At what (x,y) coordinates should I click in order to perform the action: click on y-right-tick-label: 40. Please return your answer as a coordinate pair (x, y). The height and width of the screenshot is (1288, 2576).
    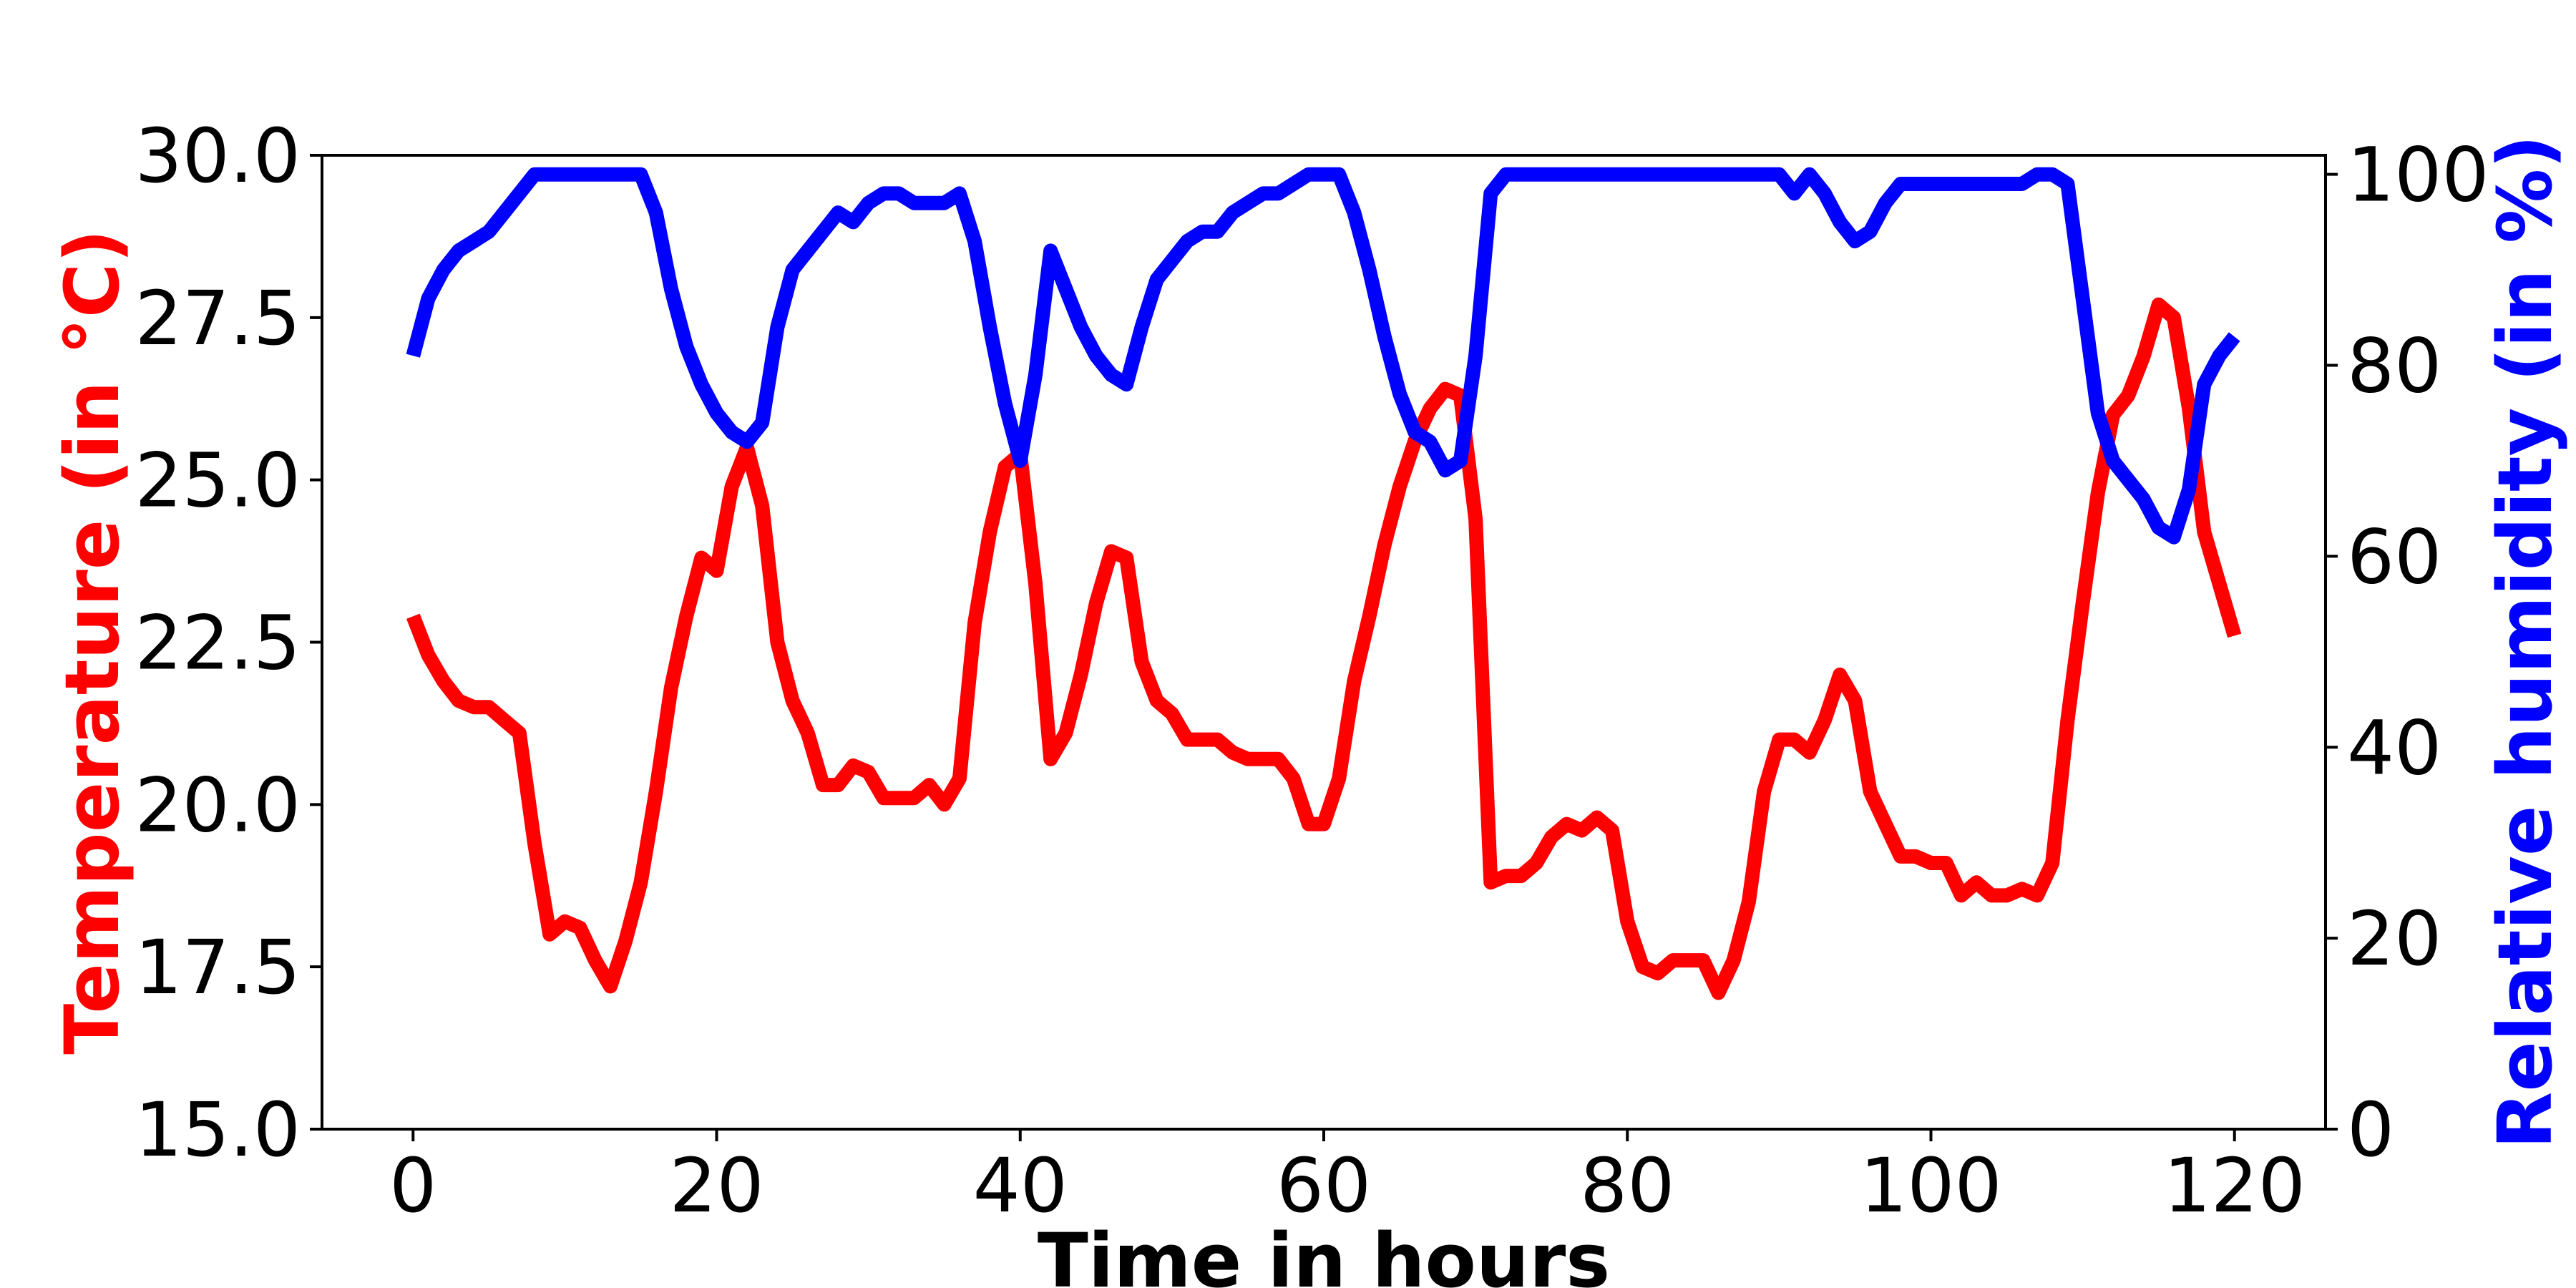
    Looking at the image, I should click on (2394, 747).